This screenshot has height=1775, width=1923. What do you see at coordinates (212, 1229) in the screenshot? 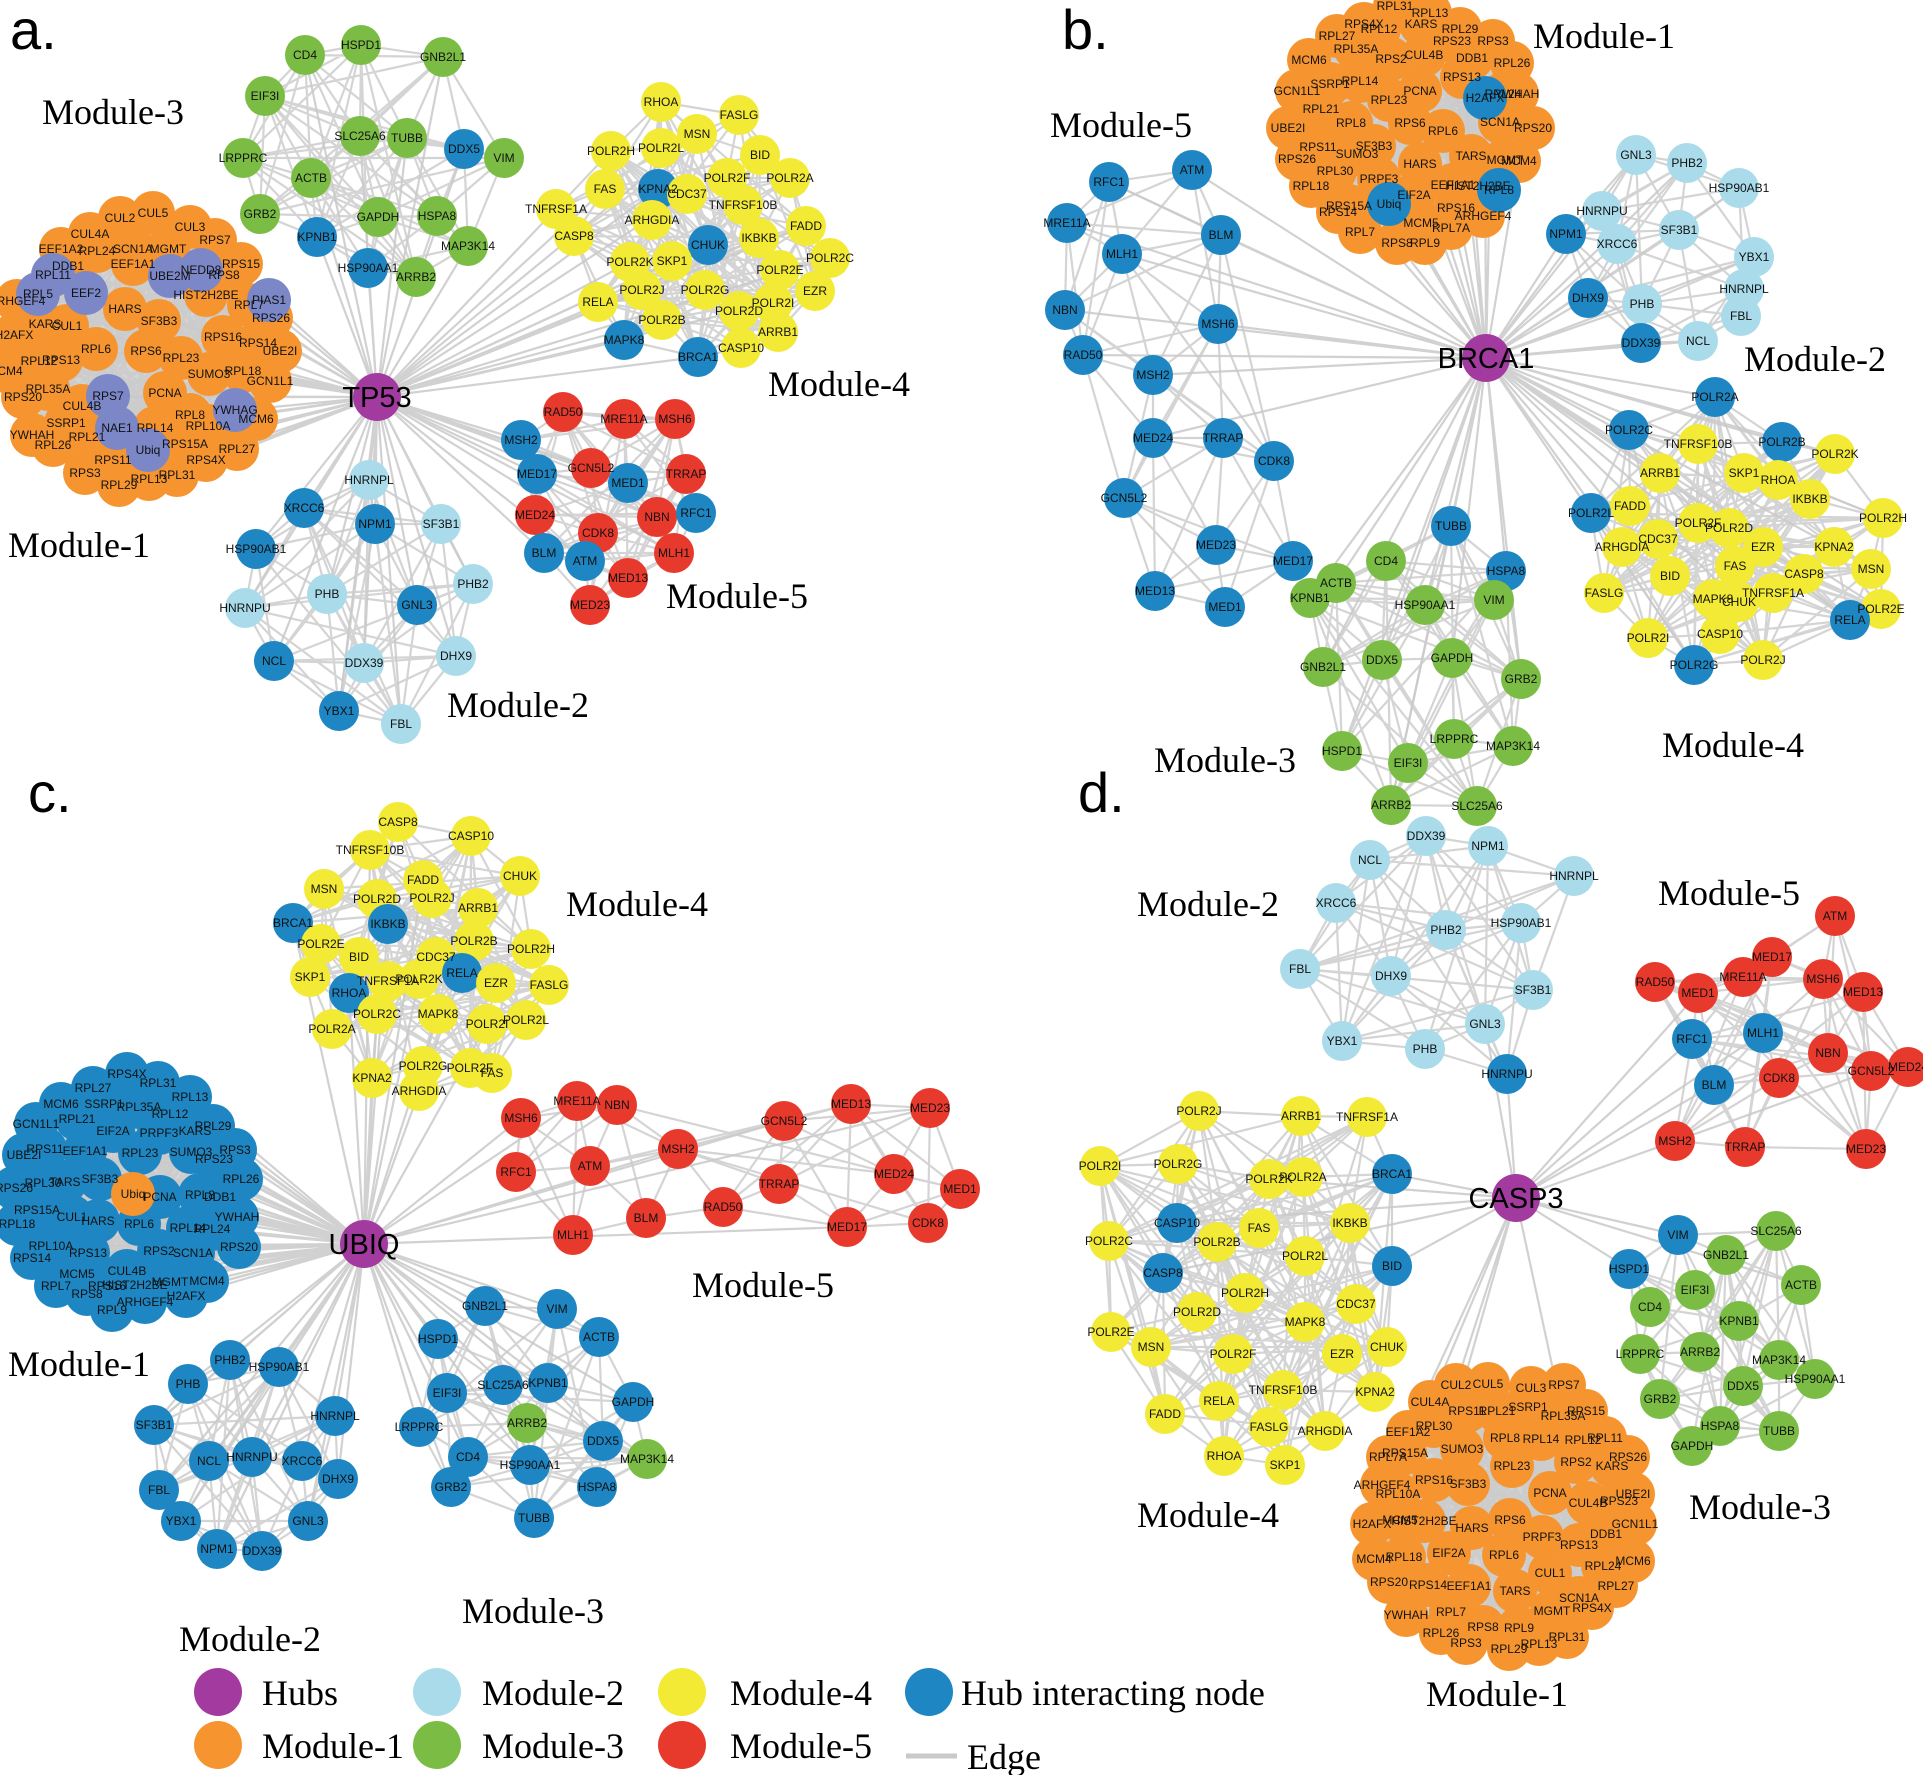
I see `svg-text: RPL24` at bounding box center [212, 1229].